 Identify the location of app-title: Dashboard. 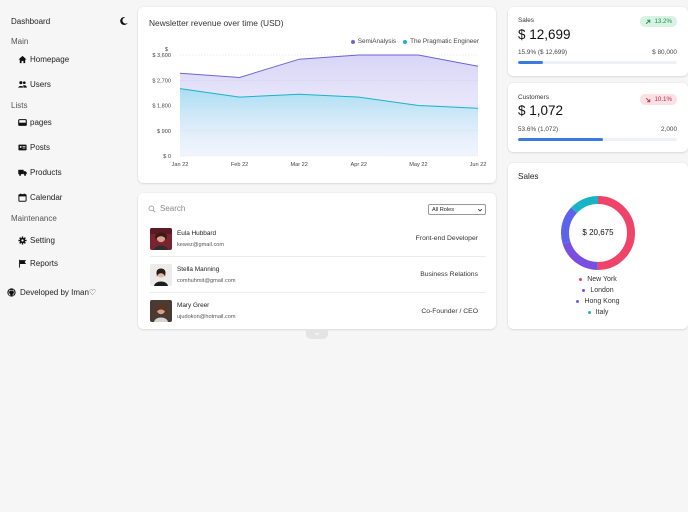
(31, 21).